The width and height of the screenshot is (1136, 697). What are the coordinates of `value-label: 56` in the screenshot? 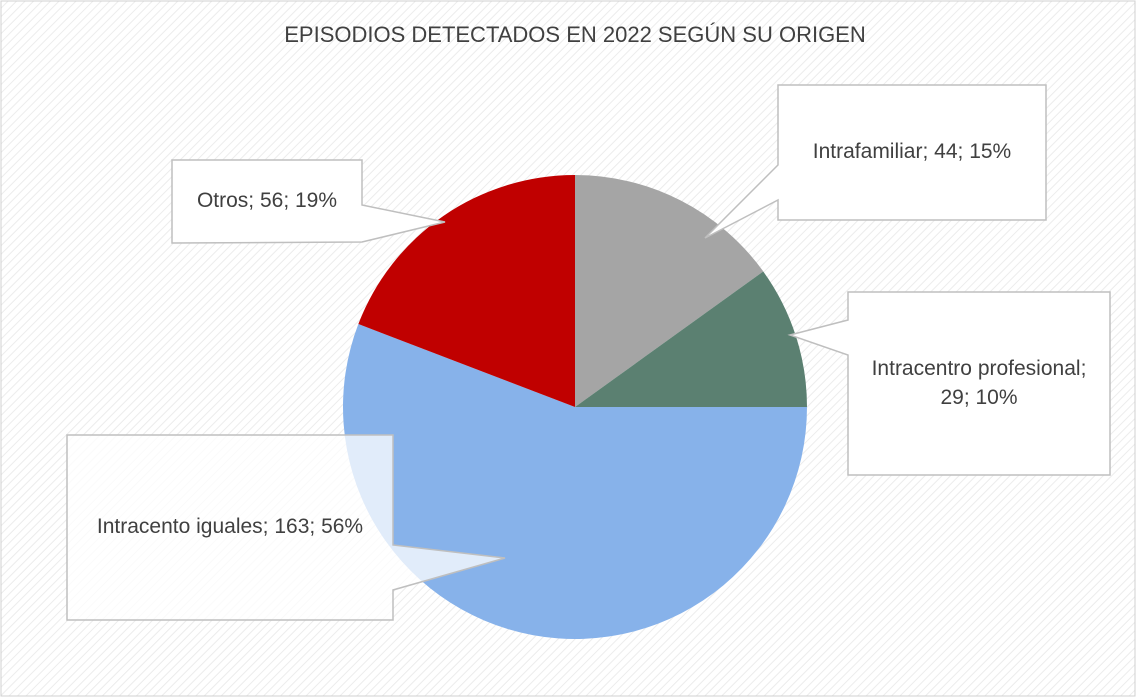 It's located at (271, 201).